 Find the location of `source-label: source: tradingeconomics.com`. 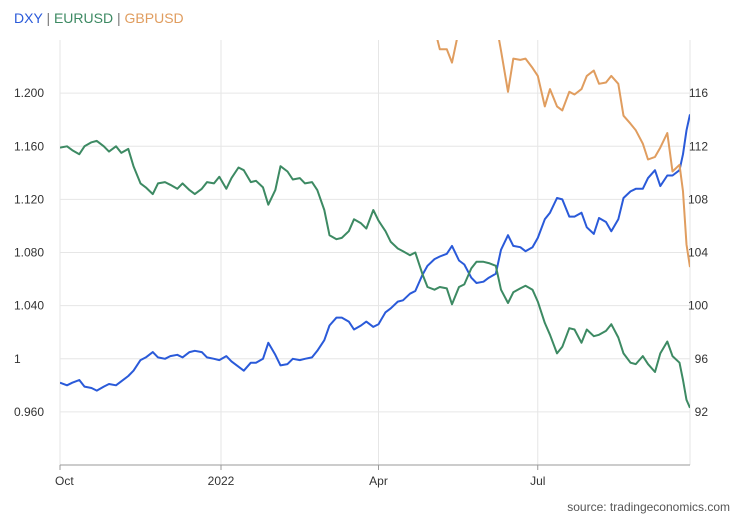

source-label: source: tradingeconomics.com is located at coordinates (648, 507).